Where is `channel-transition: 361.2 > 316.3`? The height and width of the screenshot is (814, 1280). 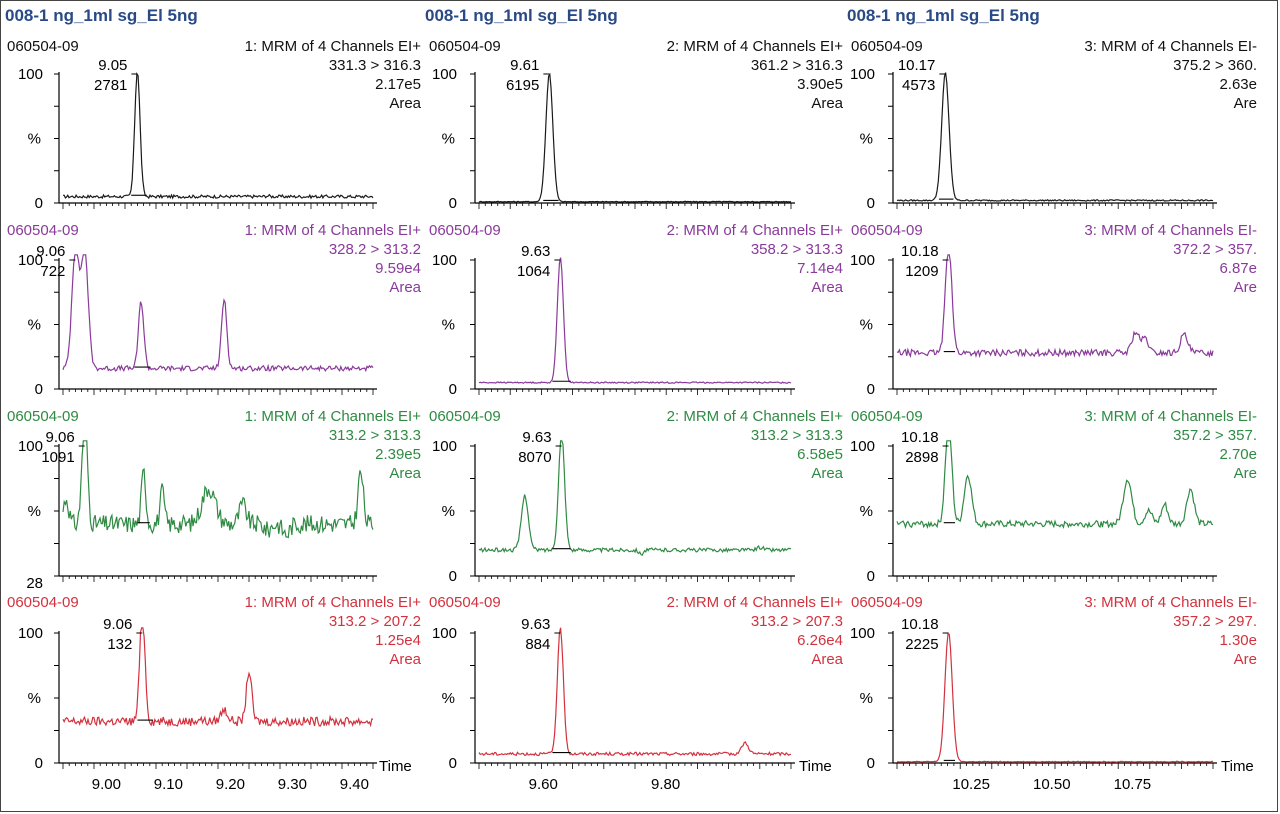 channel-transition: 361.2 > 316.3 is located at coordinates (796, 65).